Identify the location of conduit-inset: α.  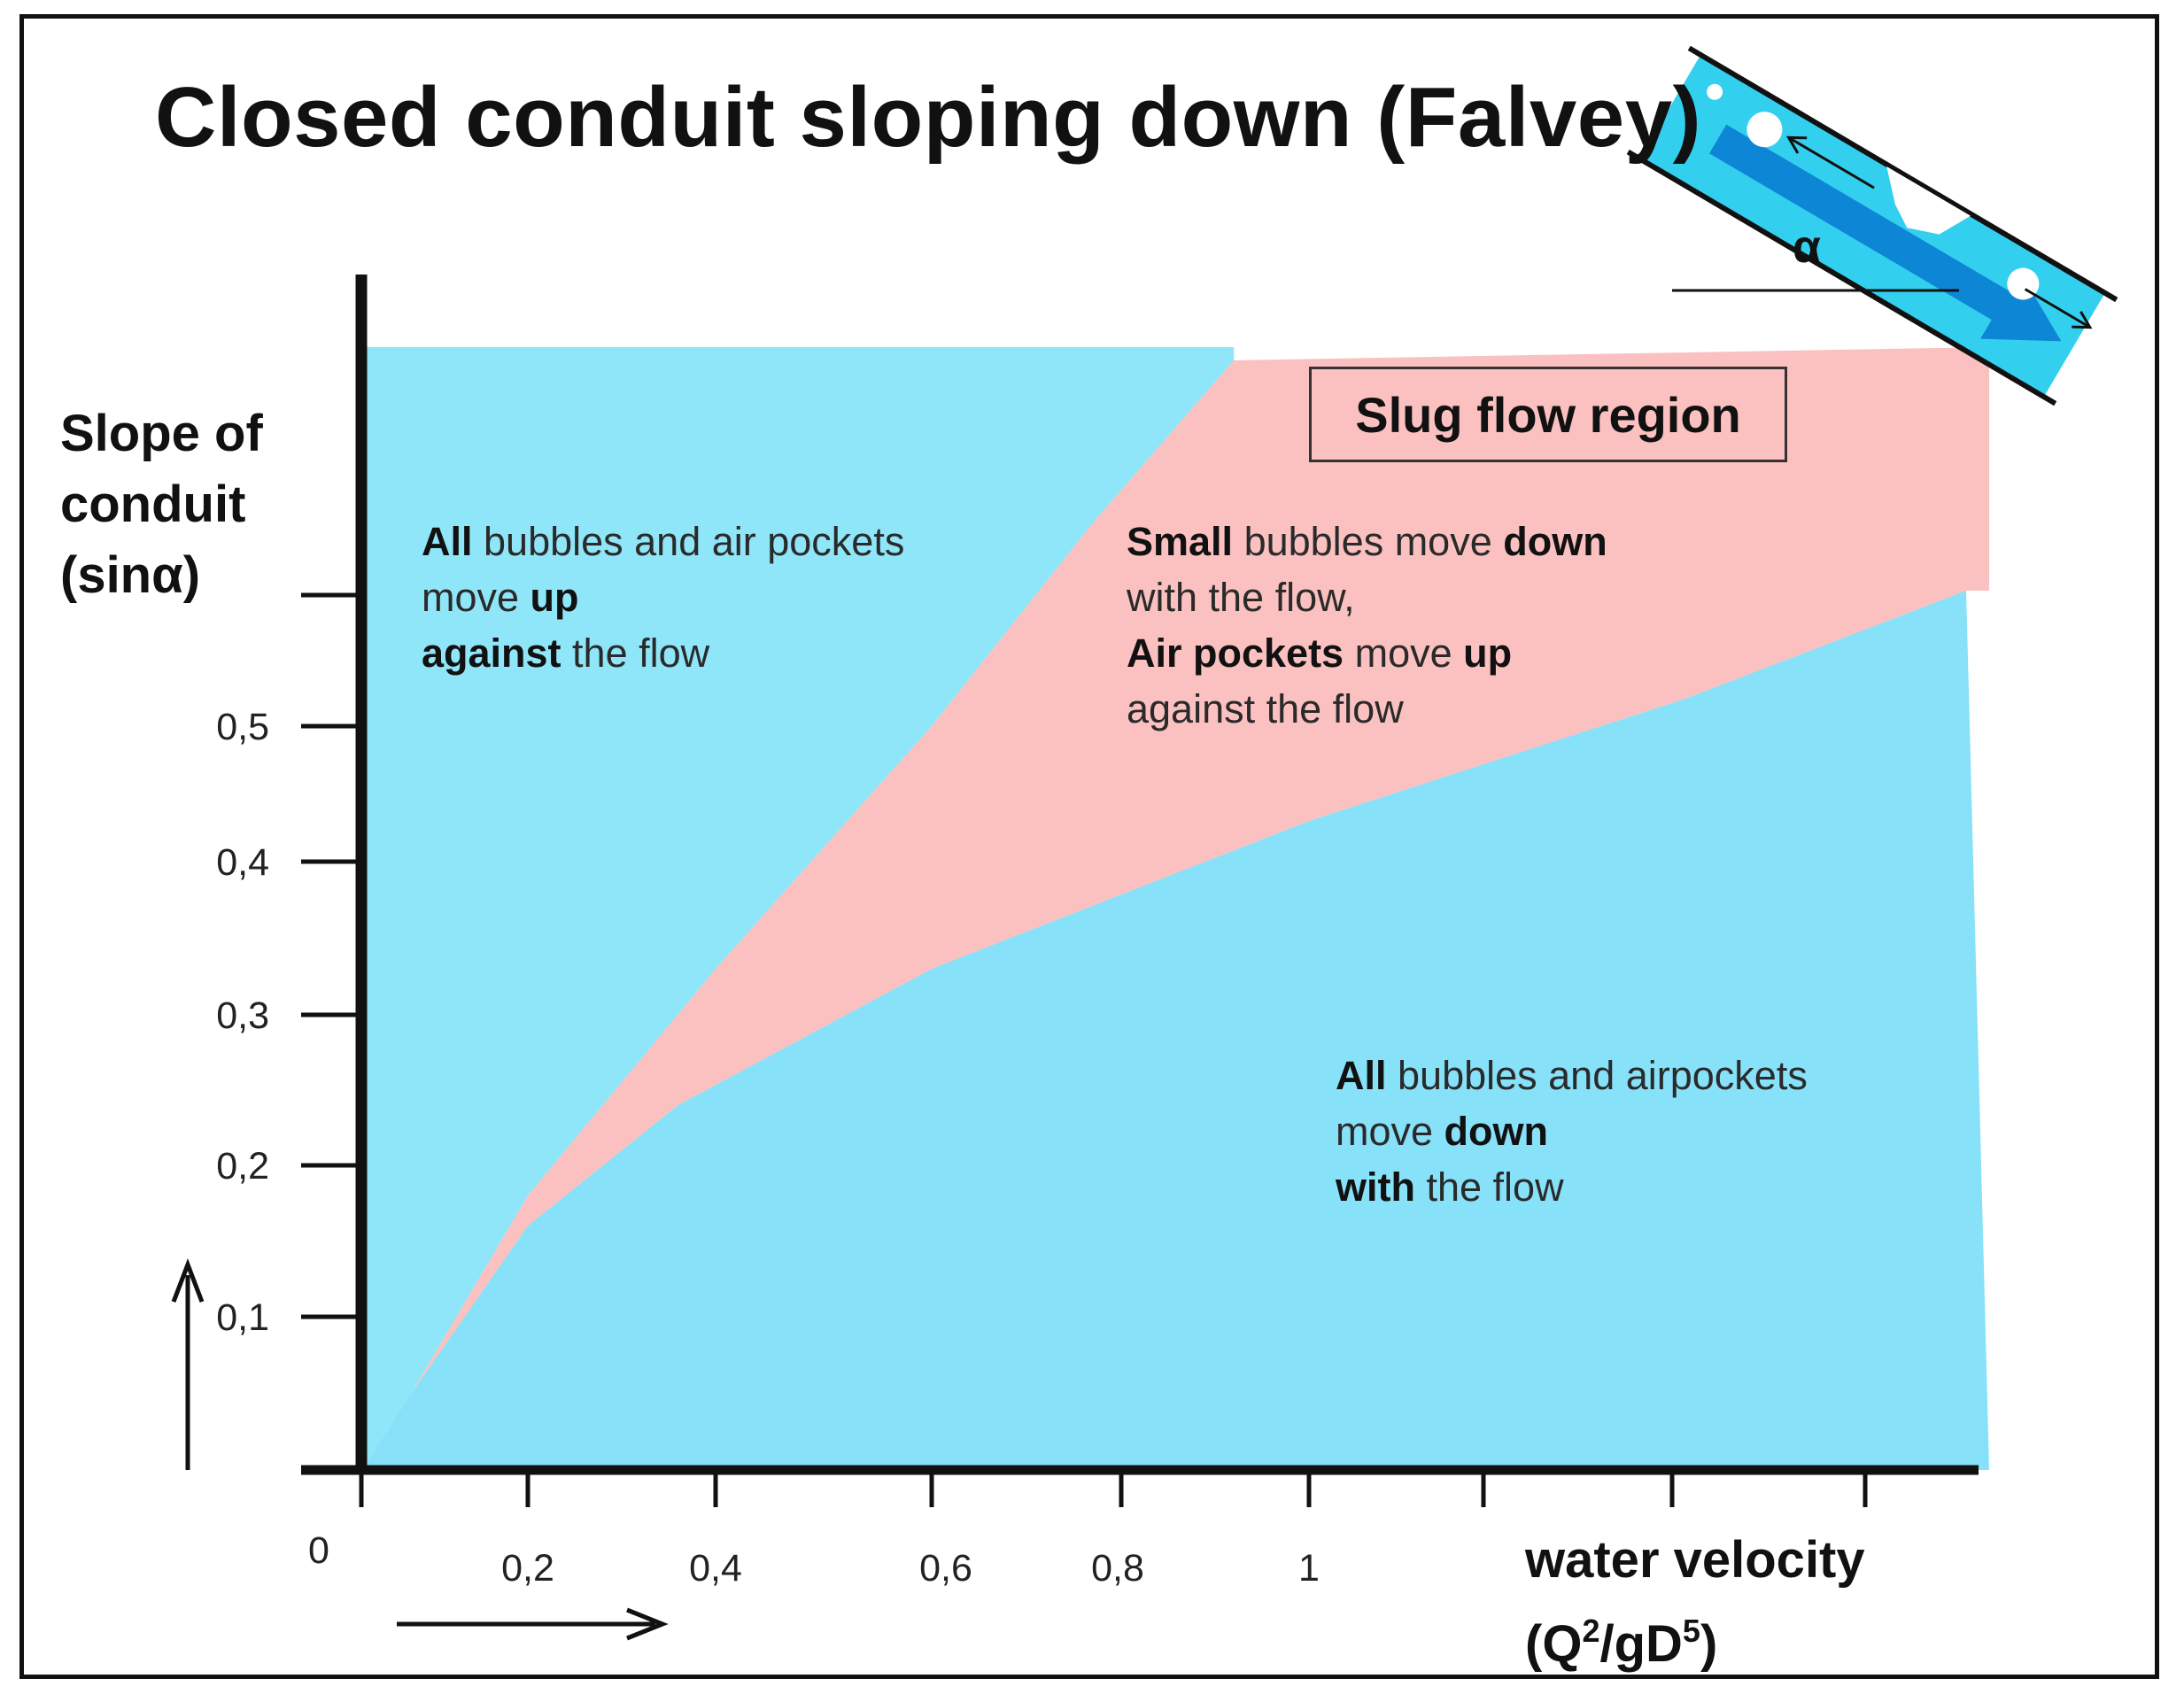
(1872, 225).